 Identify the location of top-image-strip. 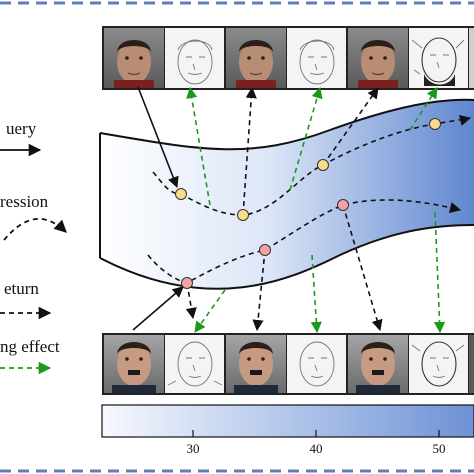
(288, 58).